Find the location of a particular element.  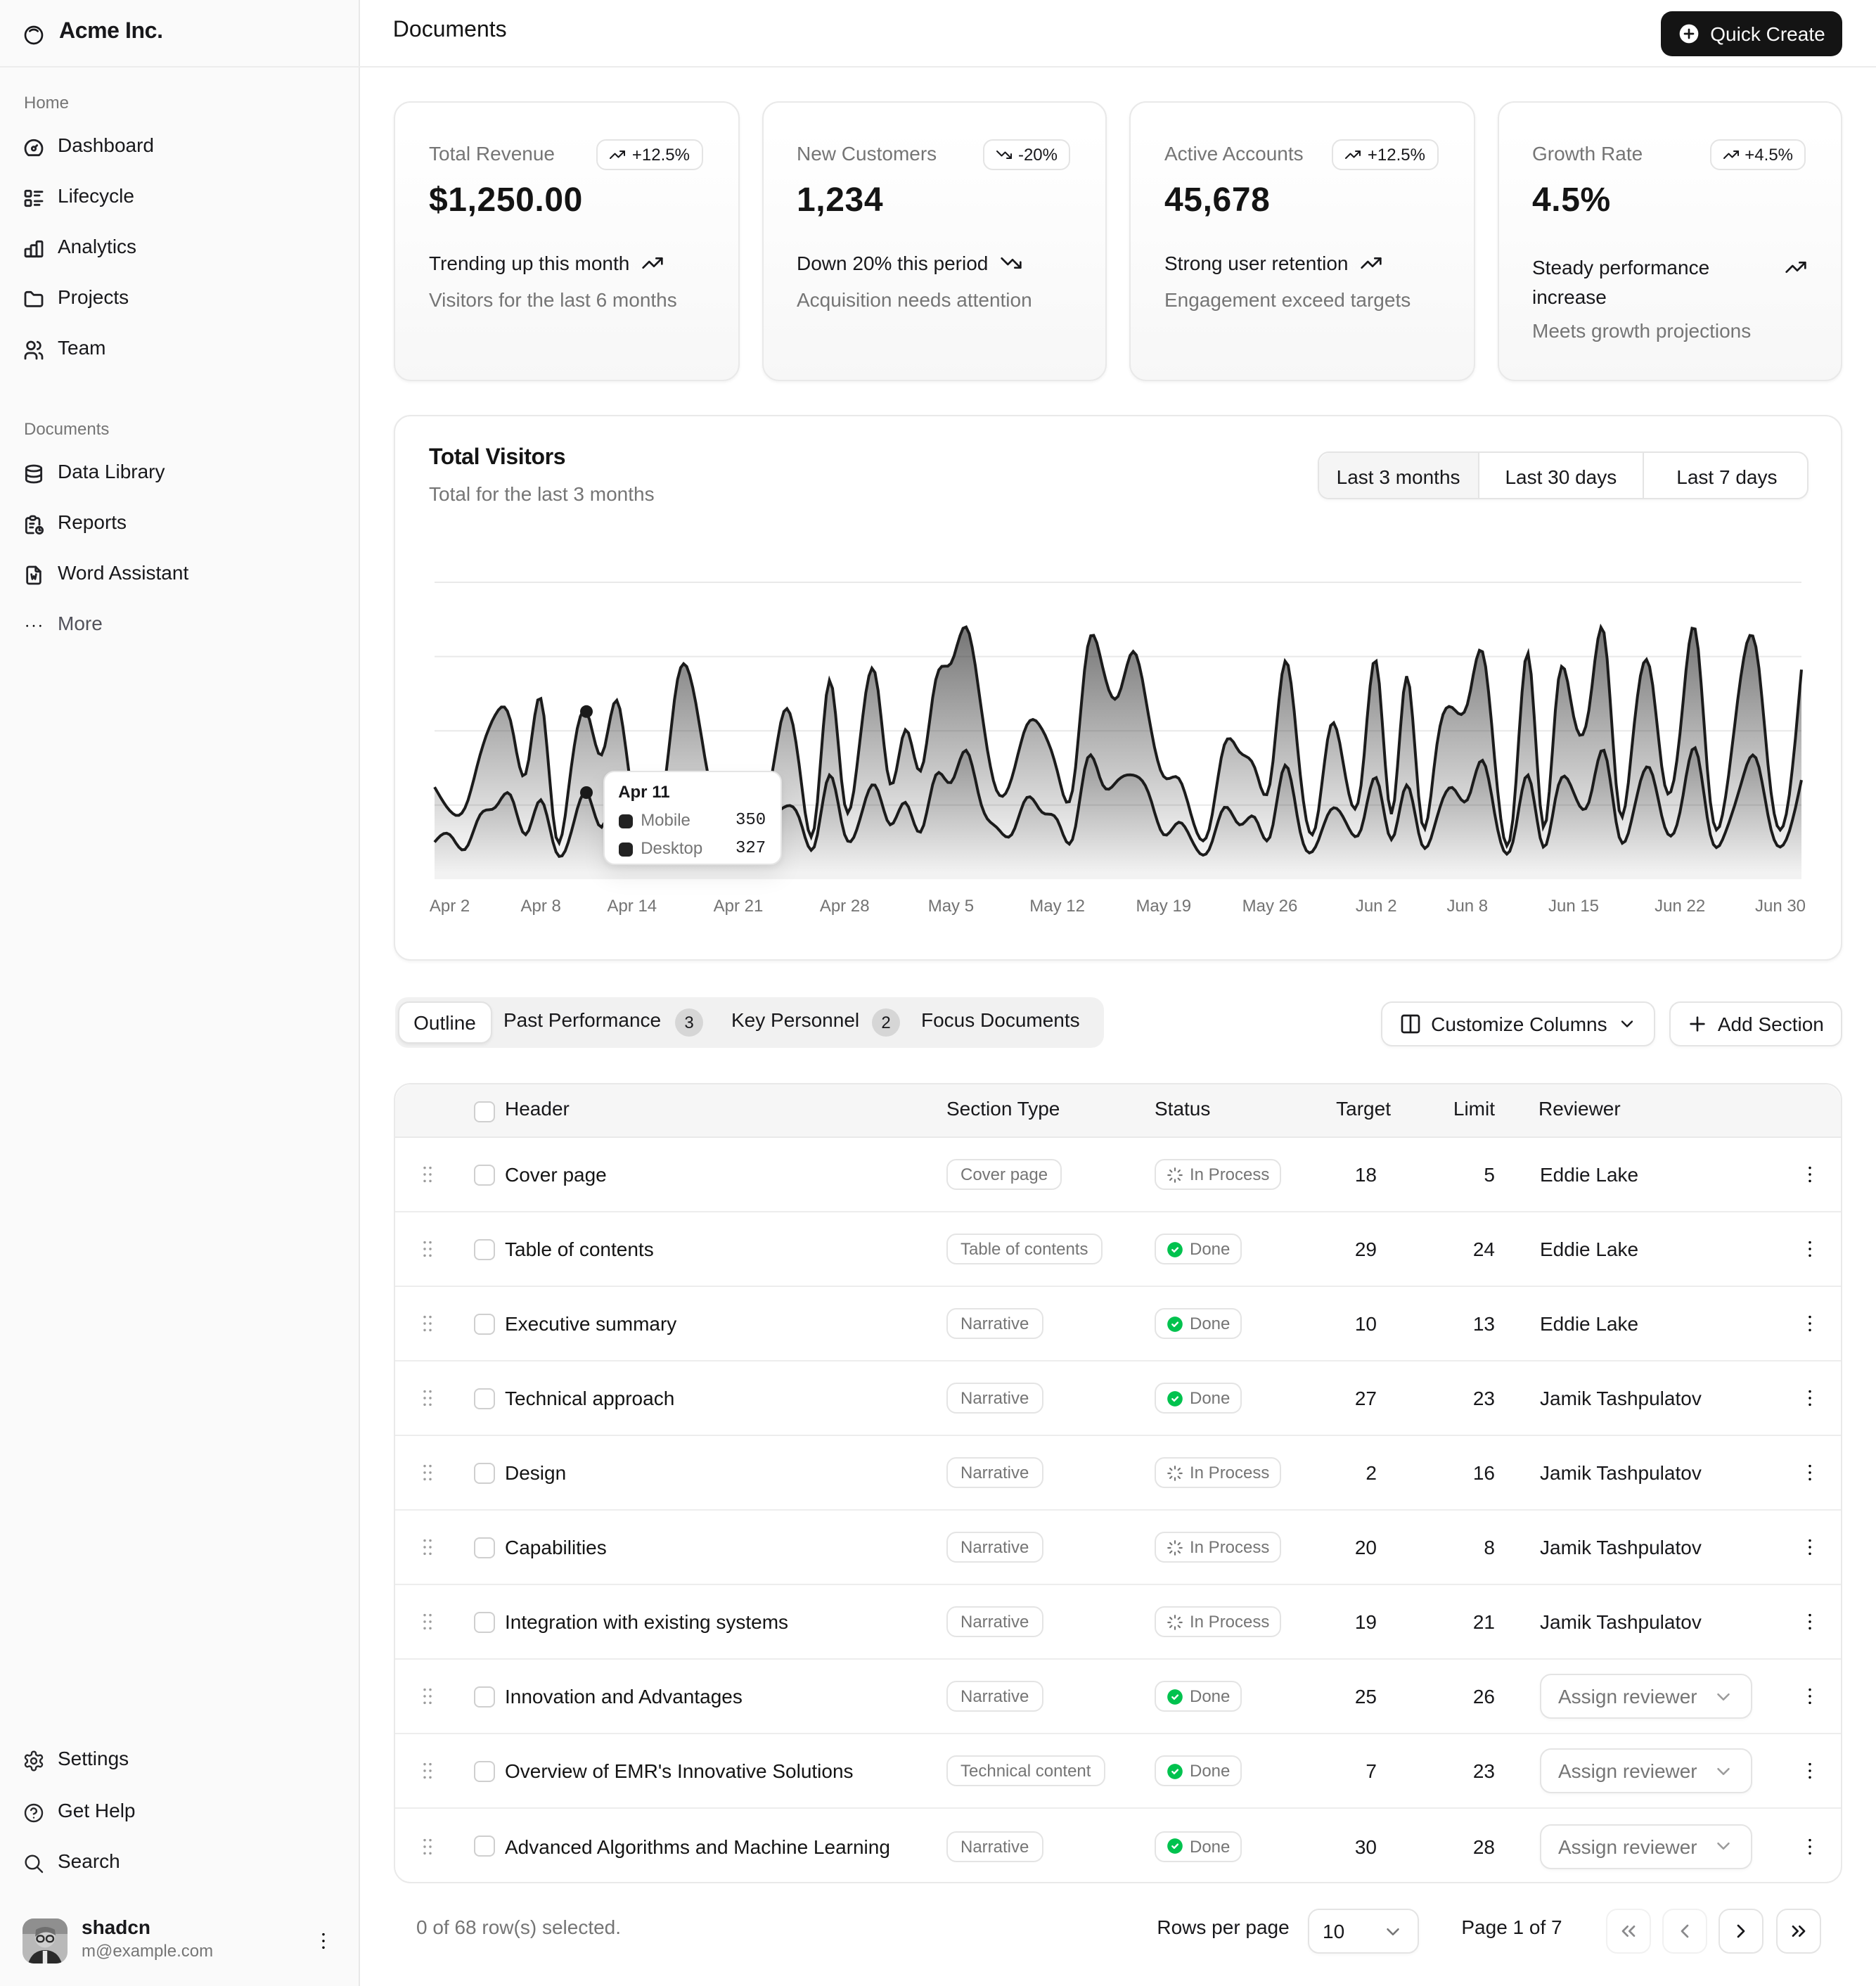

svg-text: May 5 is located at coordinates (951, 906).